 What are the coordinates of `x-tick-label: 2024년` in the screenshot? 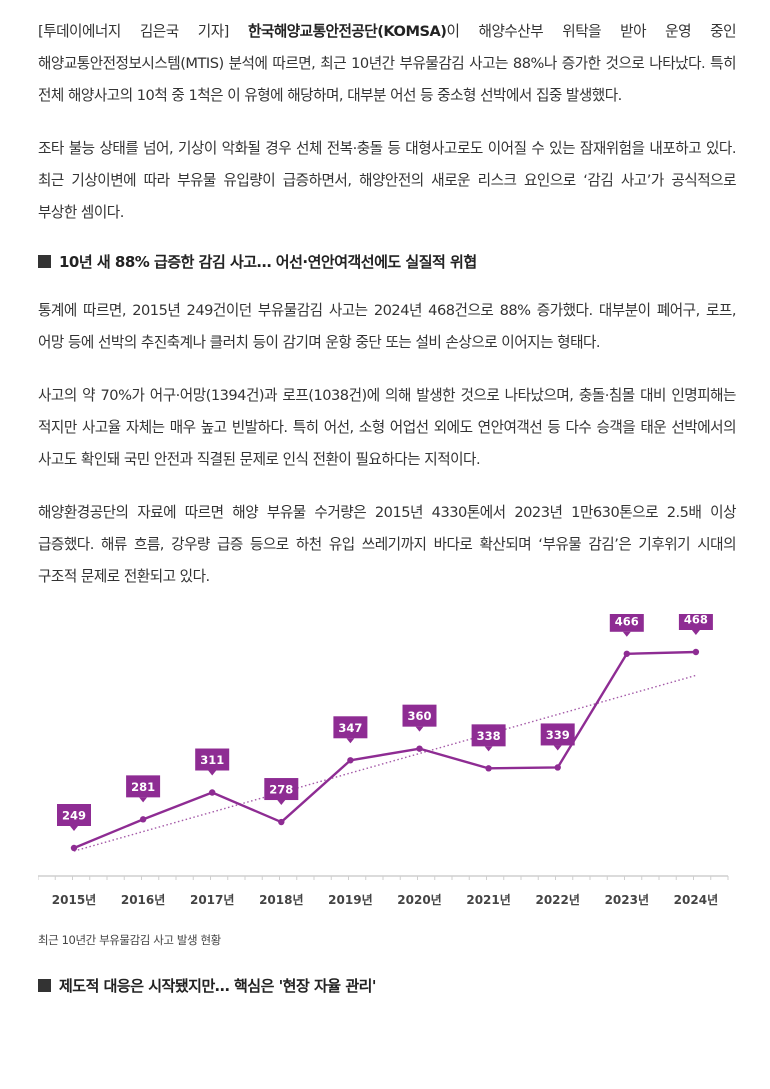 It's located at (696, 900).